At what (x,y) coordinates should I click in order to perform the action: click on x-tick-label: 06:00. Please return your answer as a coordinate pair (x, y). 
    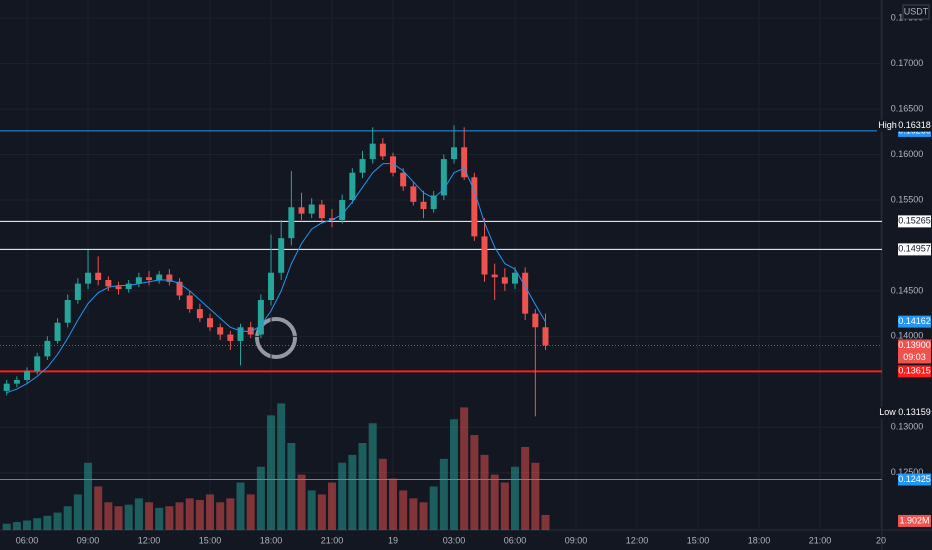
    Looking at the image, I should click on (515, 540).